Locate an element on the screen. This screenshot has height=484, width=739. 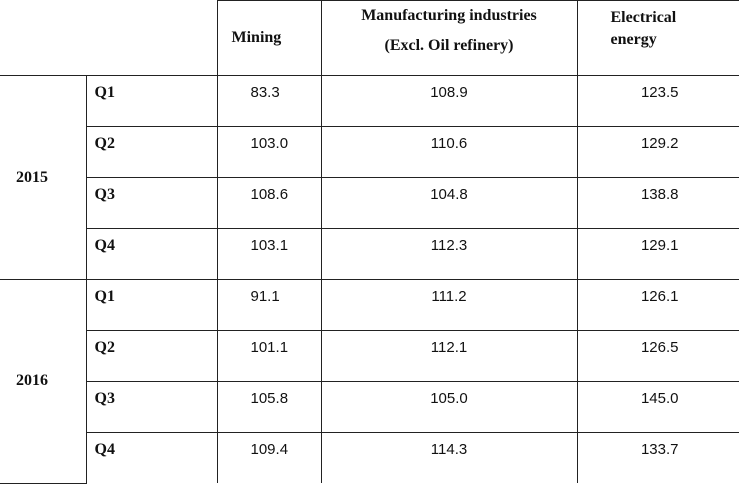
year-label: 2015 is located at coordinates (43, 178).